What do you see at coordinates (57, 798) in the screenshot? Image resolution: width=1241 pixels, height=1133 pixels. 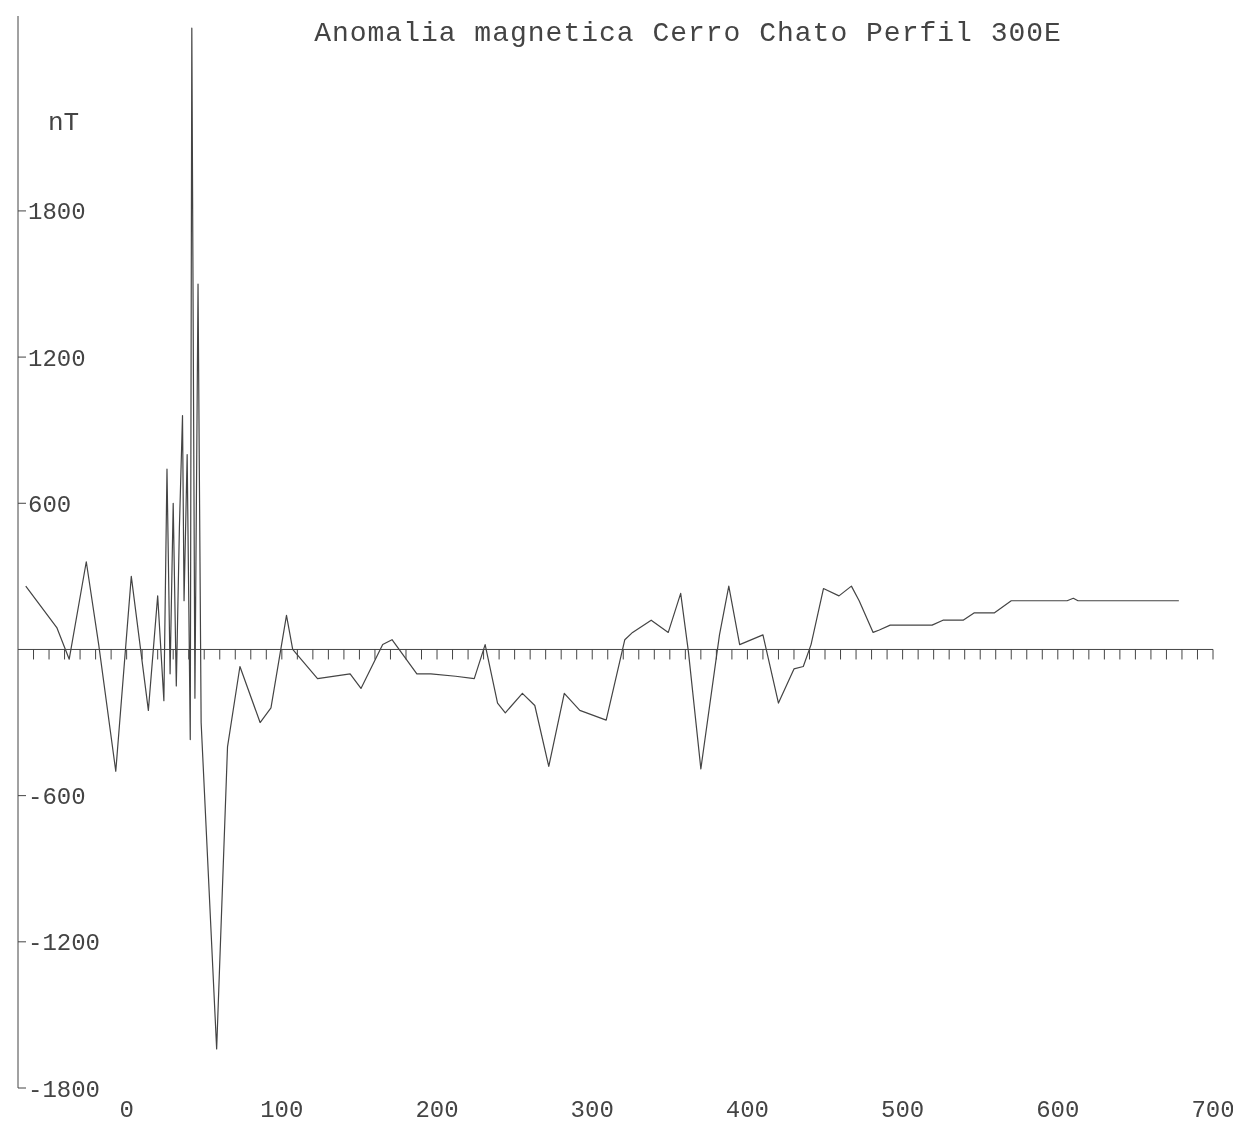 I see `y-tick-label: -600` at bounding box center [57, 798].